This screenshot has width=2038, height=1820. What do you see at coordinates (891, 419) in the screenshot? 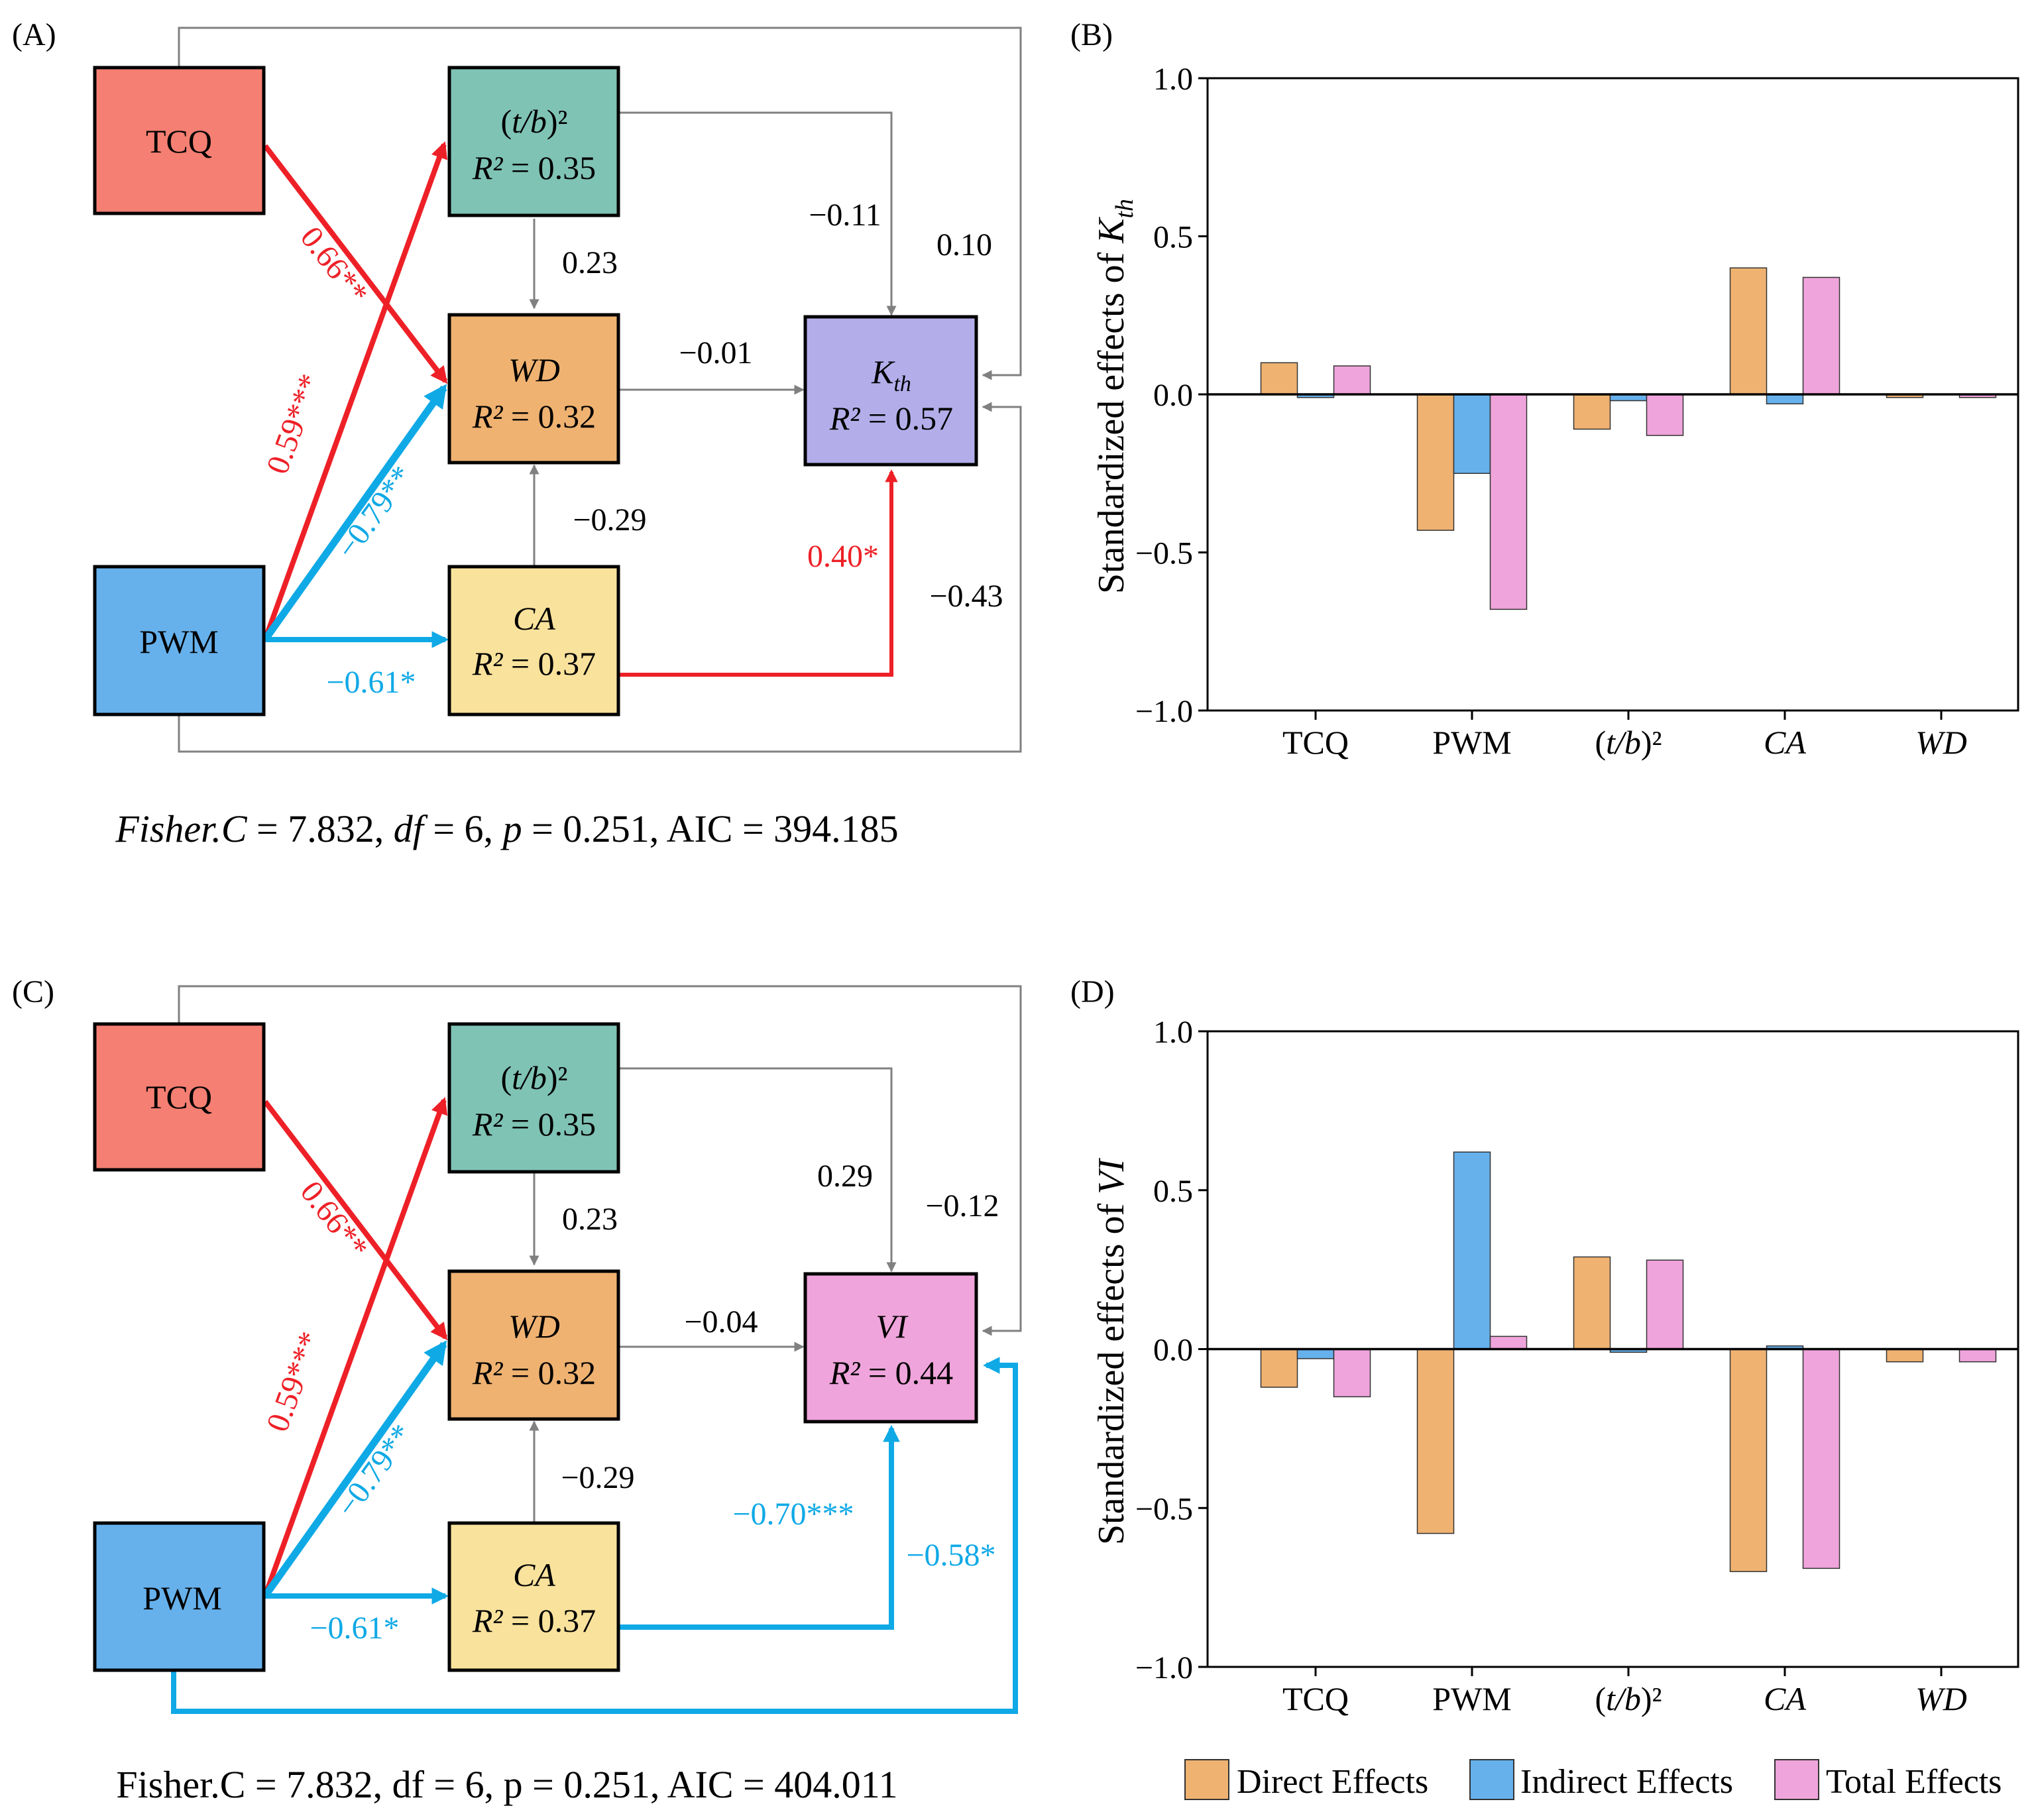
I see `node-kth-r2: R² = 0.57` at bounding box center [891, 419].